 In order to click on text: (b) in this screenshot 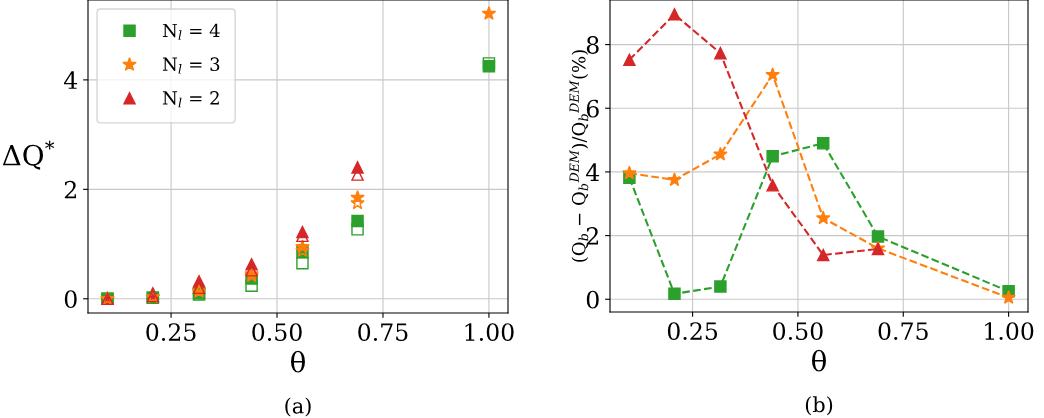, I will do `click(819, 406)`.